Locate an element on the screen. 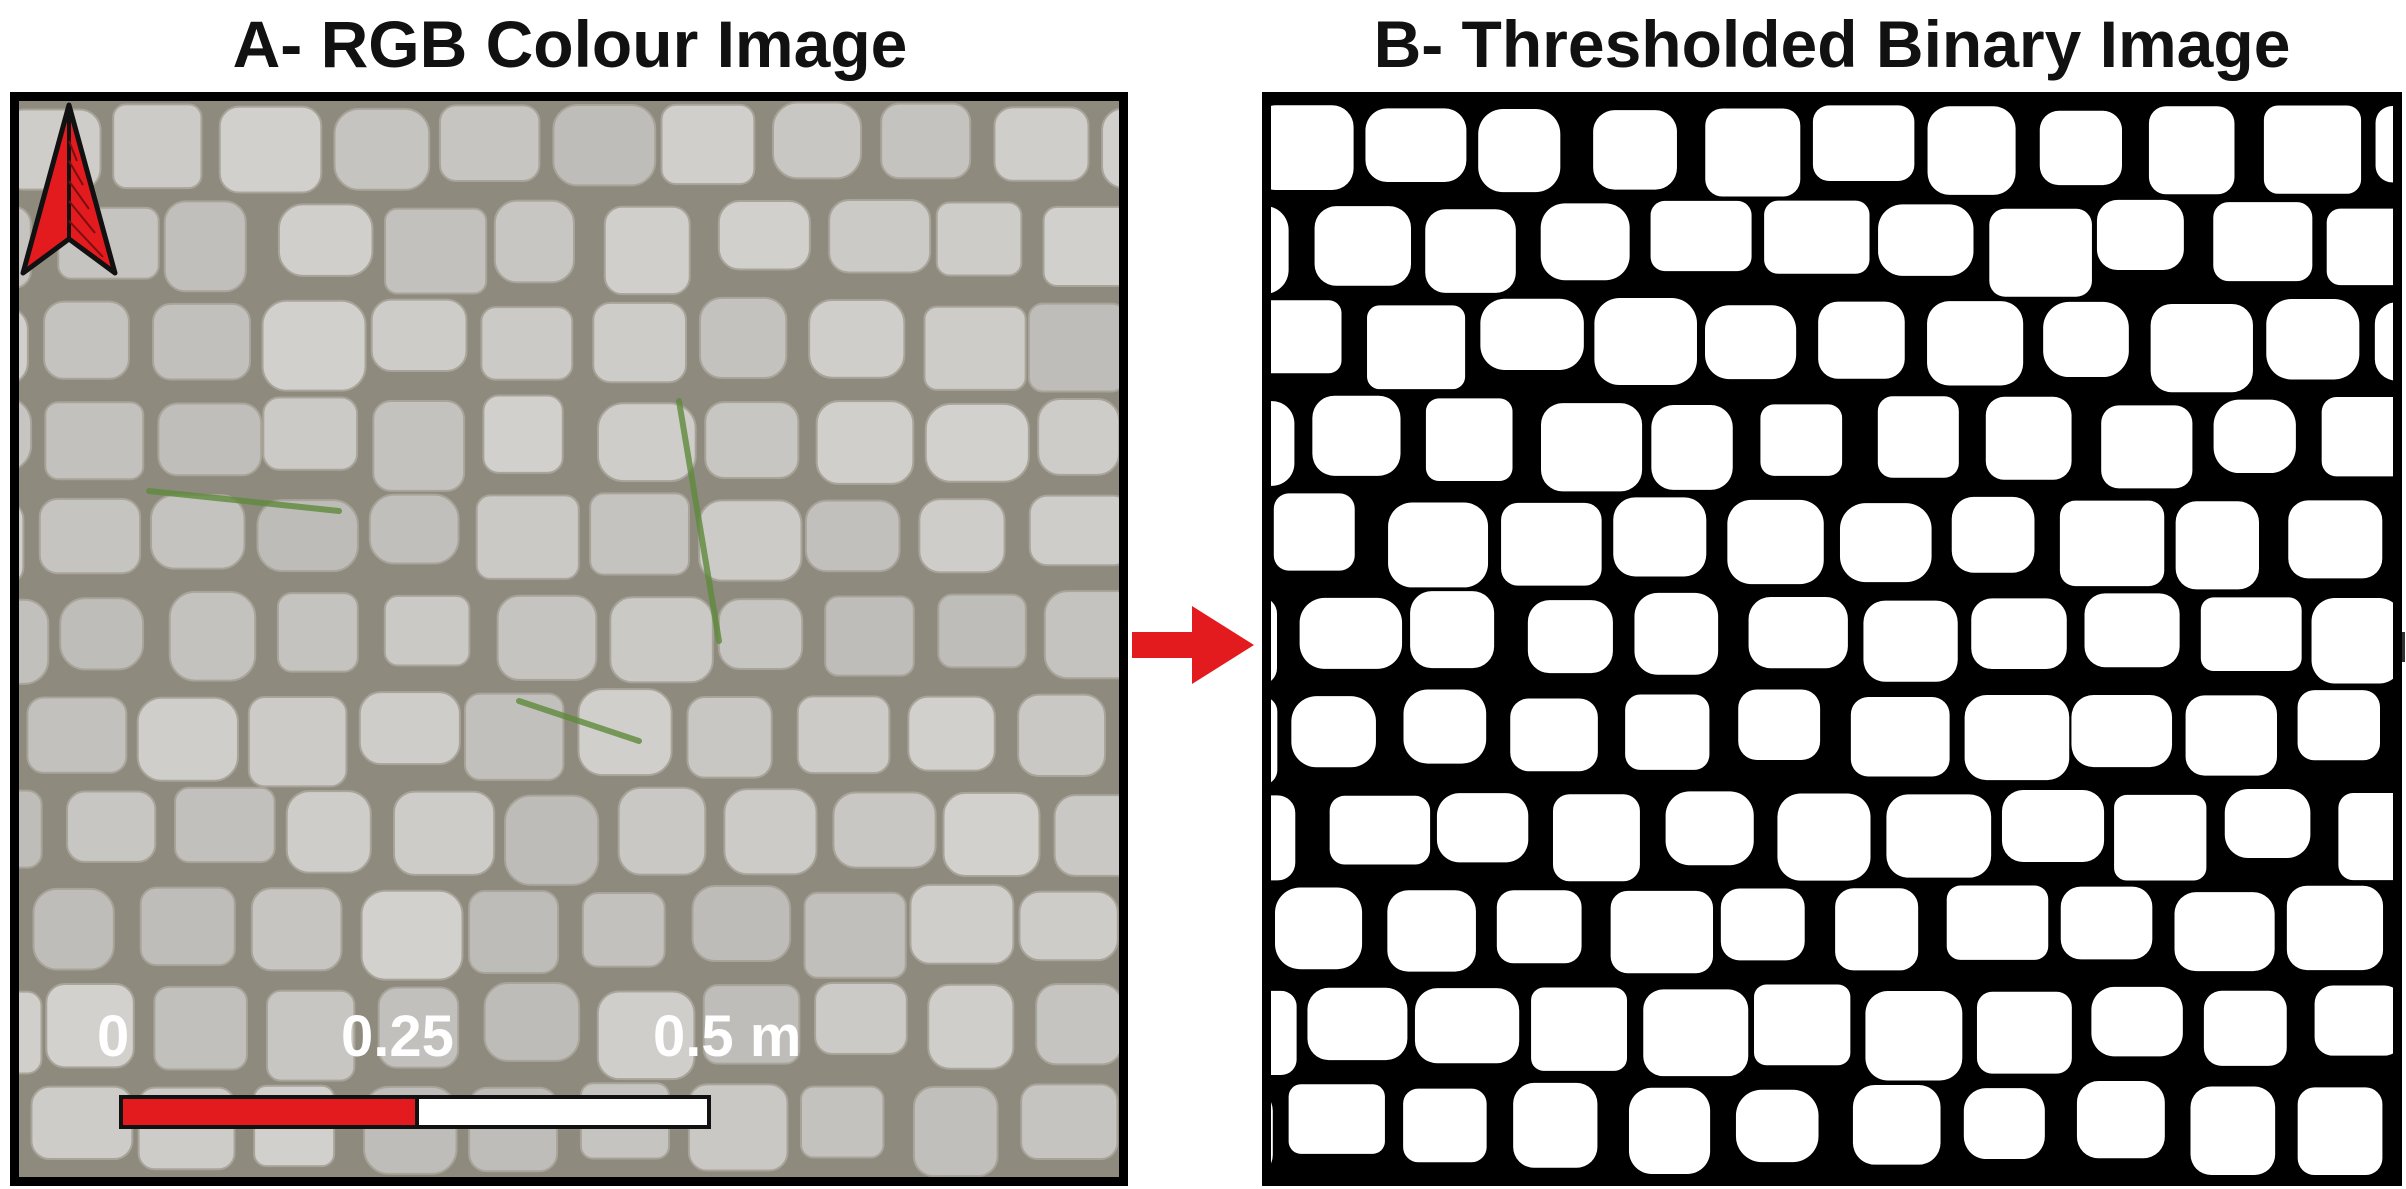 Image resolution: width=2406 pixels, height=1189 pixels. panel-a-title: A- RGB Colour Image is located at coordinates (570, 44).